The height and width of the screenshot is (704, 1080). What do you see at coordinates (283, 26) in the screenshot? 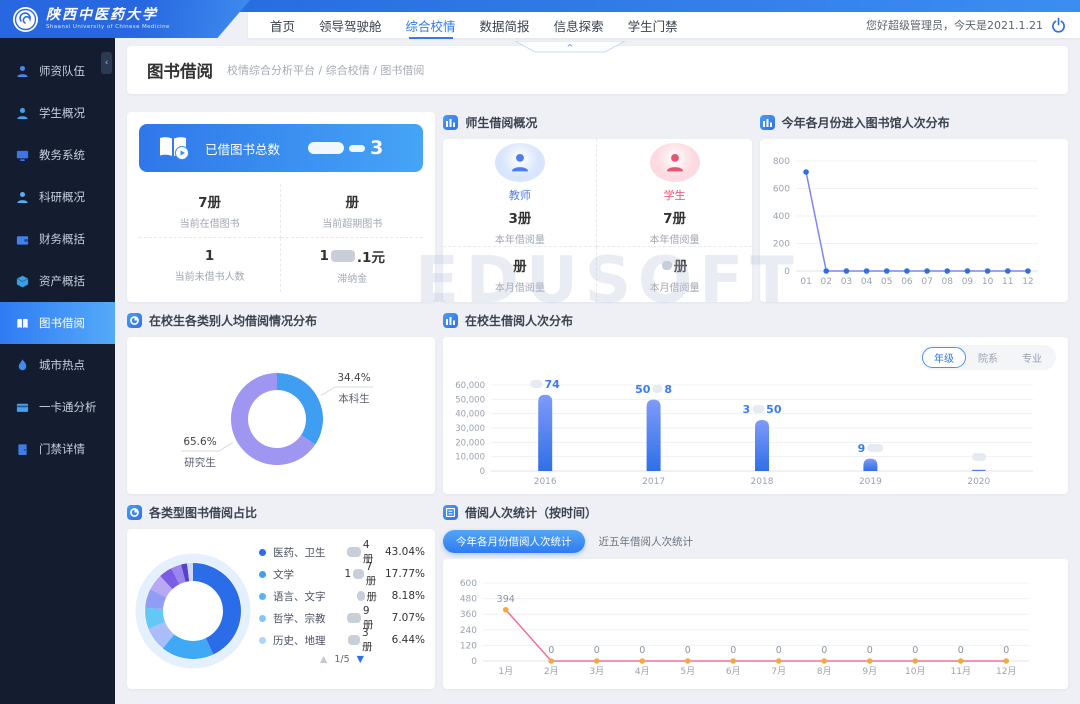
I see `nav-item-1: 首页` at bounding box center [283, 26].